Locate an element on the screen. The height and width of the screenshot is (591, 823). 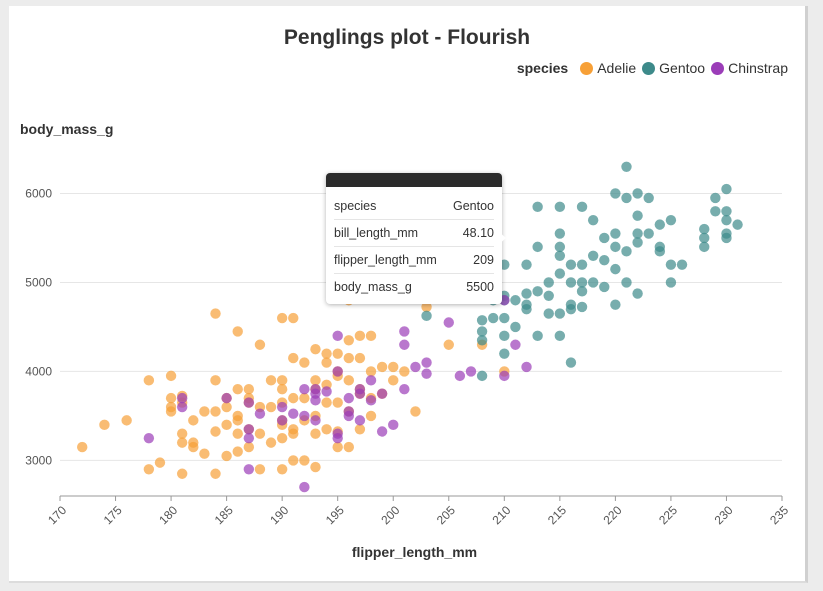
y-tick-label: 5000 is located at coordinates (38, 282).